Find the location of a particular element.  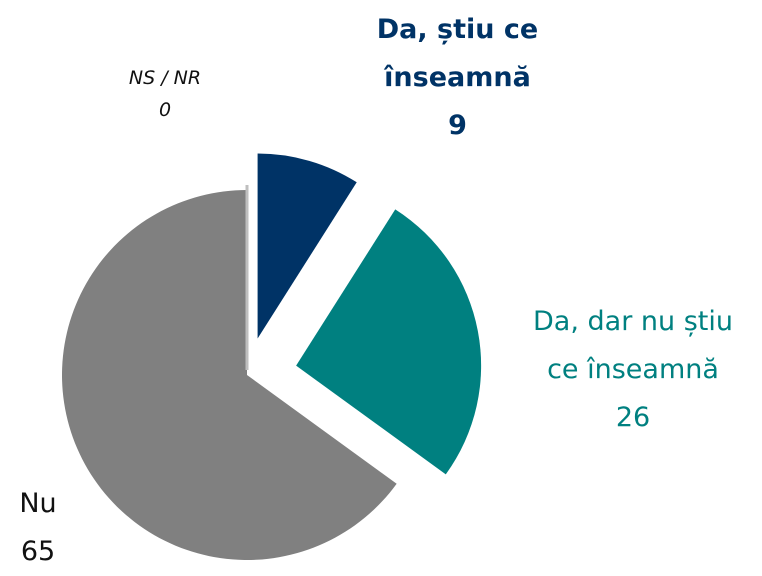

category-label: Da, dar nu știu ce înseamnă is located at coordinates (633, 345).